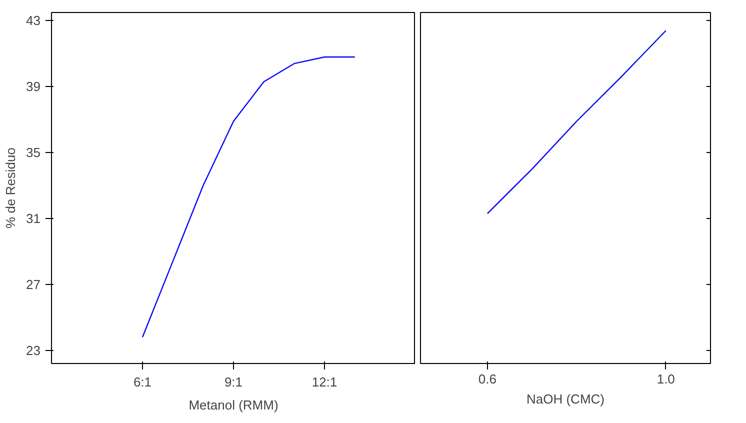 This screenshot has height=423, width=746. I want to click on y-tick-label: 31, so click(33, 218).